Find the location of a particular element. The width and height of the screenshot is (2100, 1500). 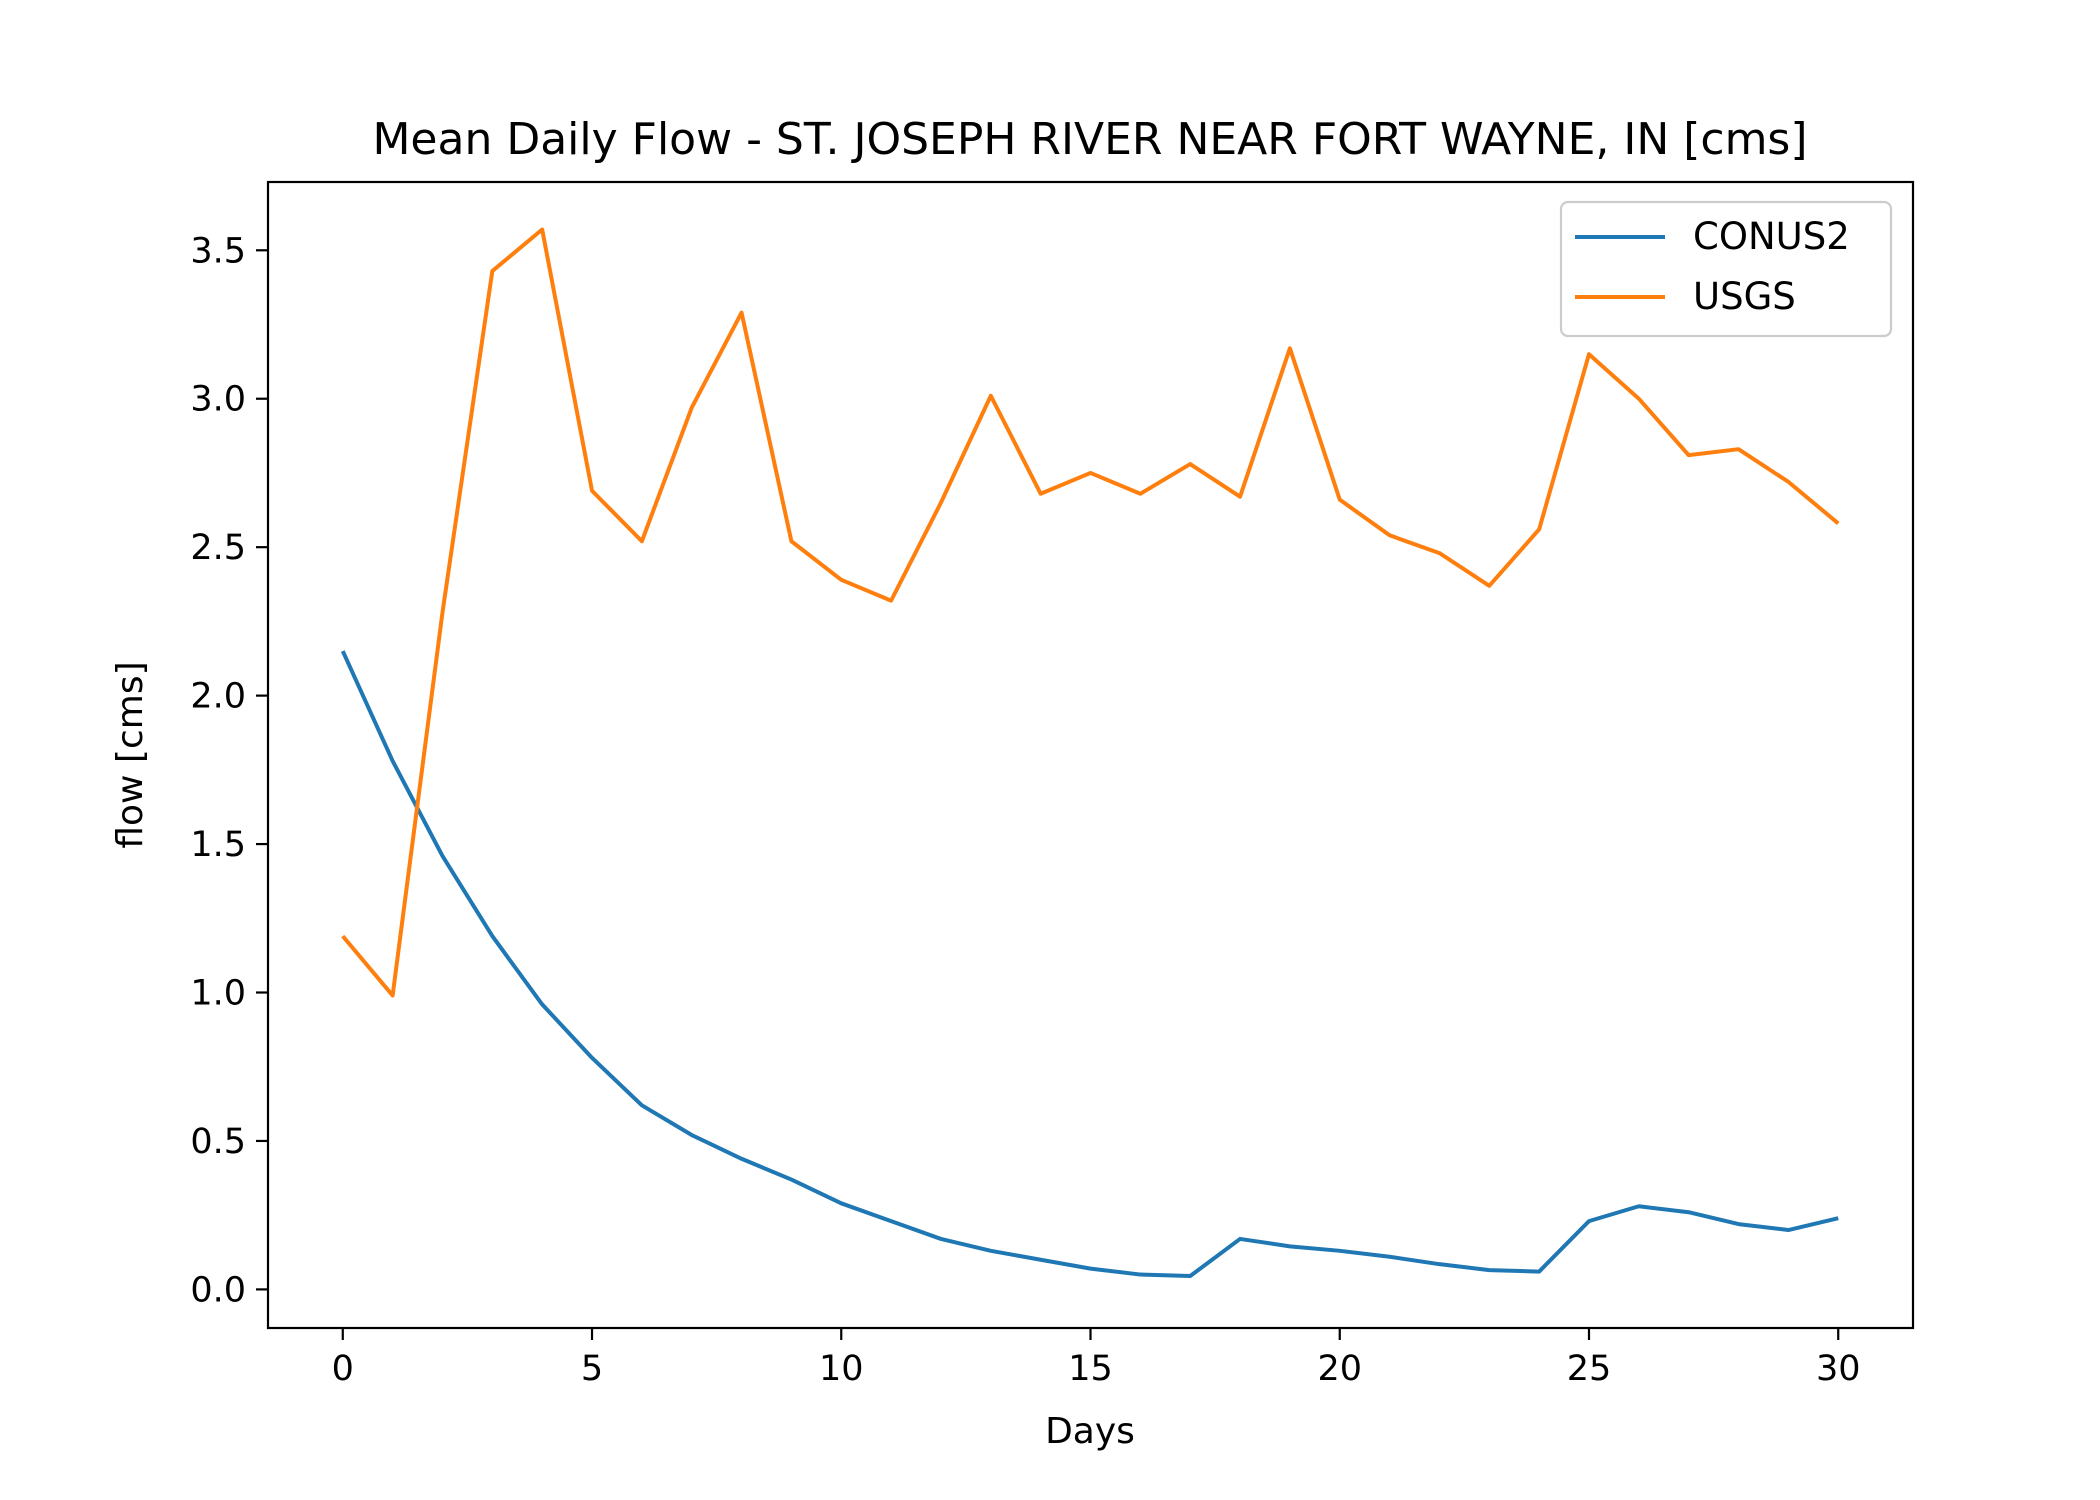

y-tick-label: 2.0 is located at coordinates (218, 697).